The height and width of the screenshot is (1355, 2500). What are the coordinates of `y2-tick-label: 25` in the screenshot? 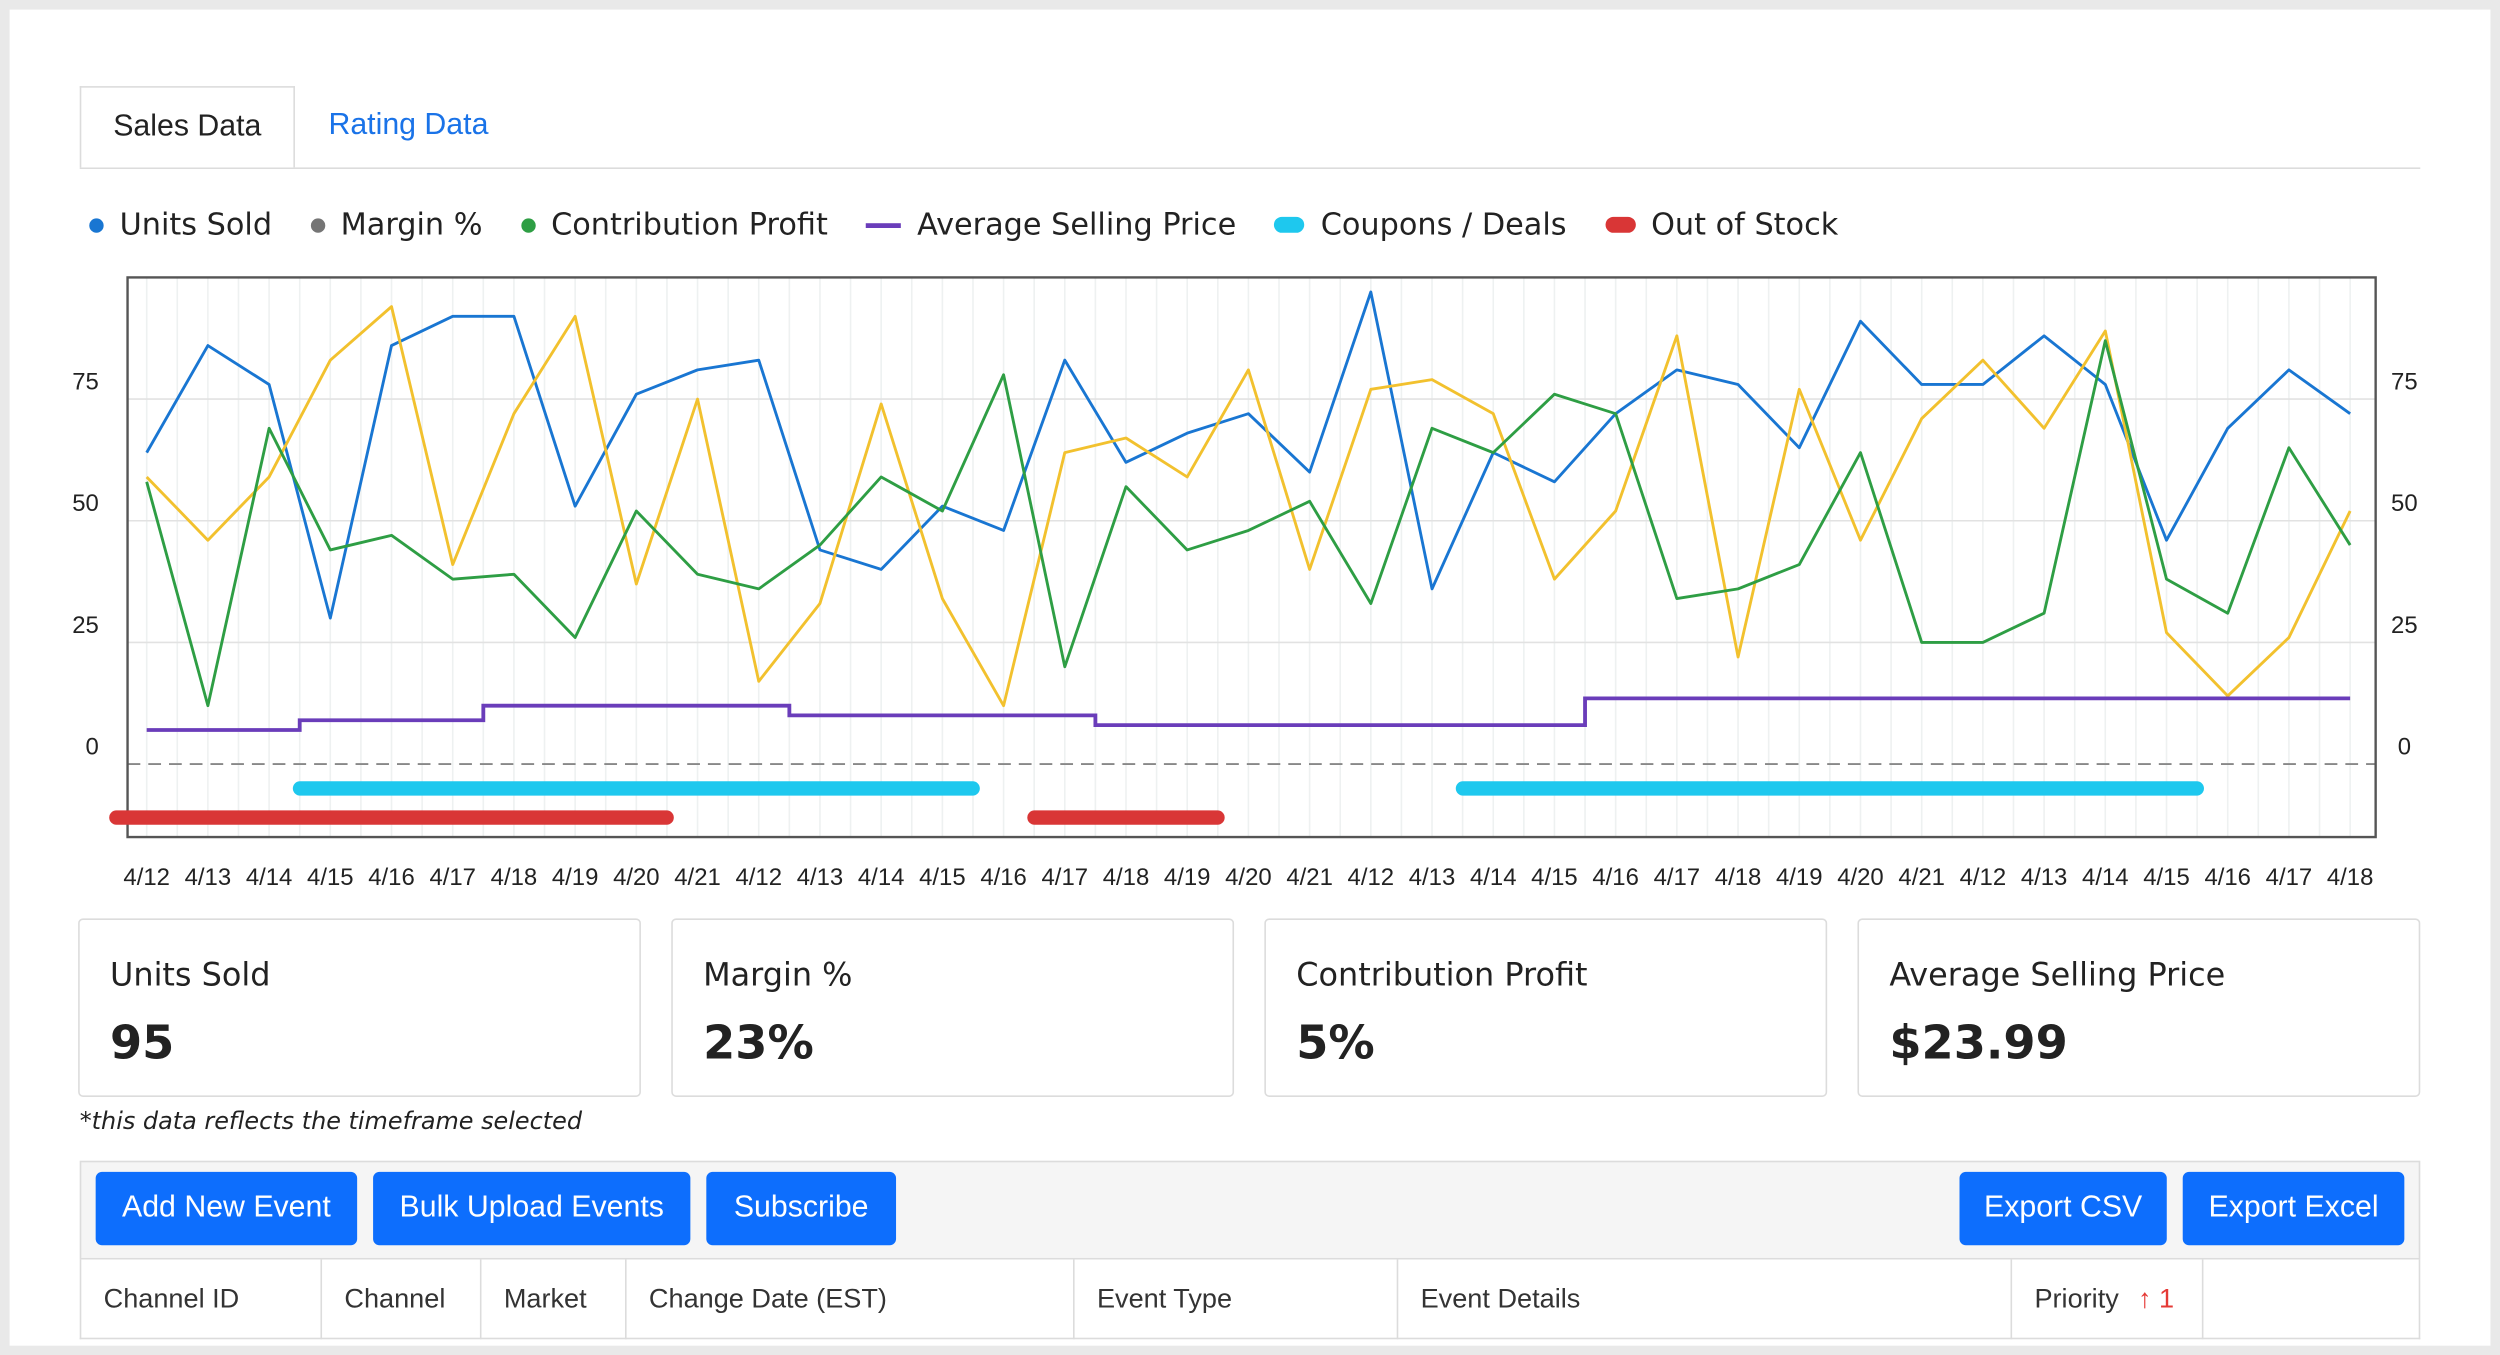 It's located at (2404, 625).